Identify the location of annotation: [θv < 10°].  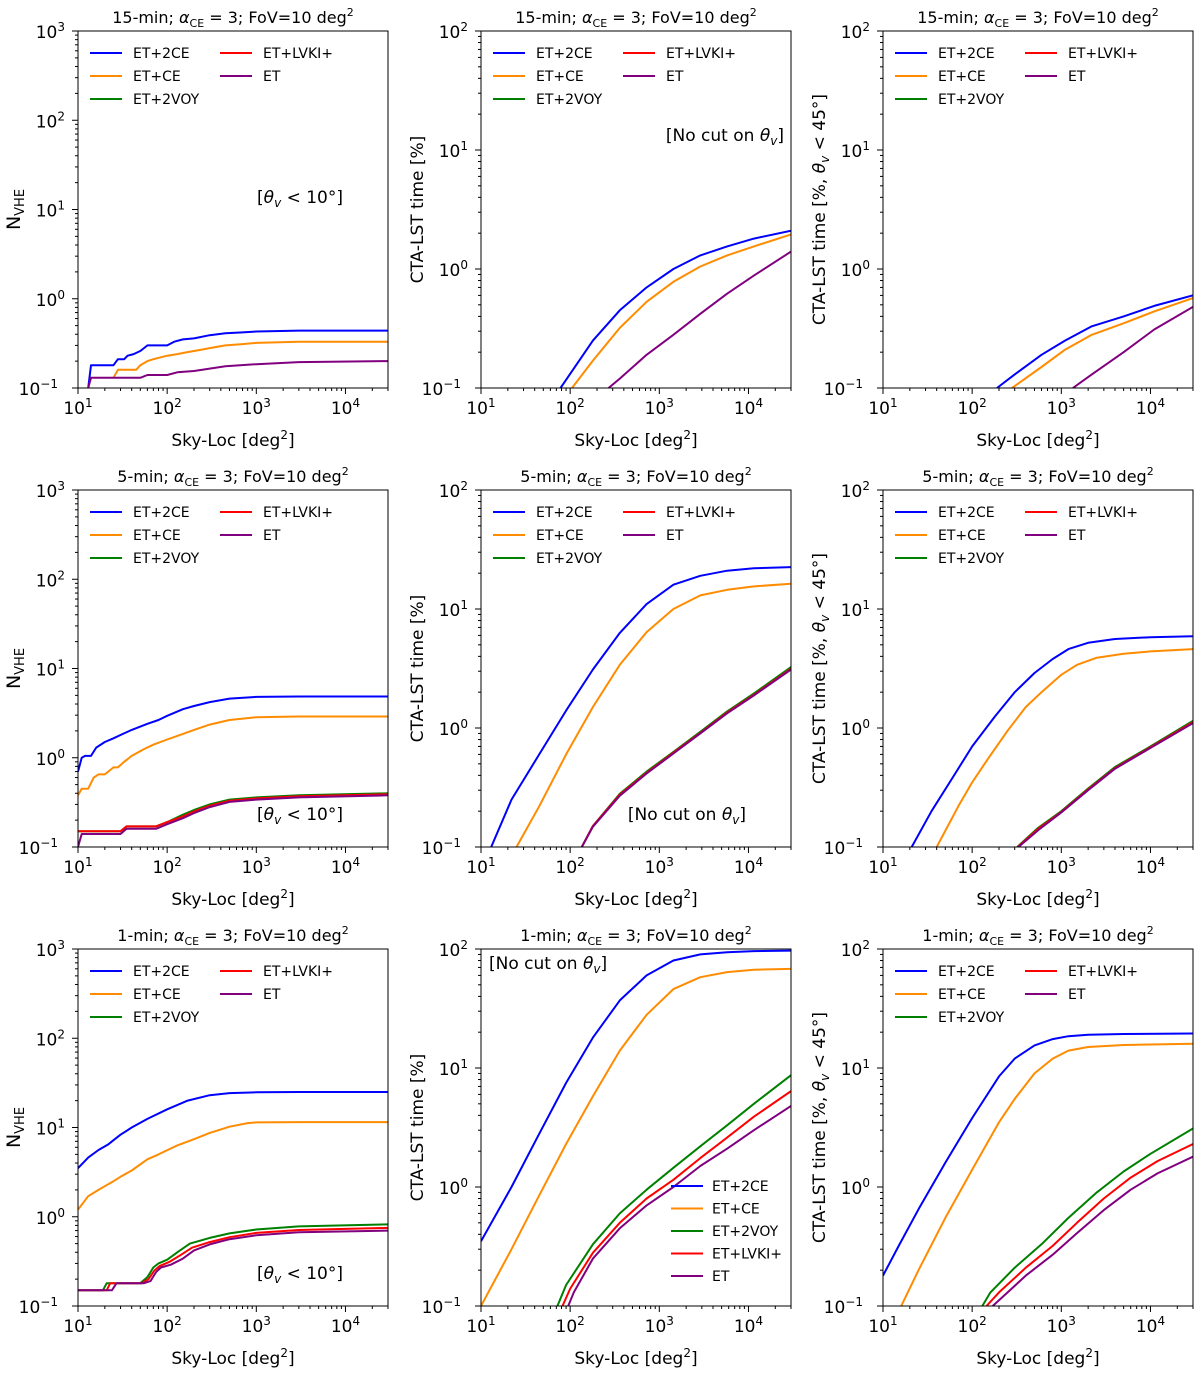
(300, 1275).